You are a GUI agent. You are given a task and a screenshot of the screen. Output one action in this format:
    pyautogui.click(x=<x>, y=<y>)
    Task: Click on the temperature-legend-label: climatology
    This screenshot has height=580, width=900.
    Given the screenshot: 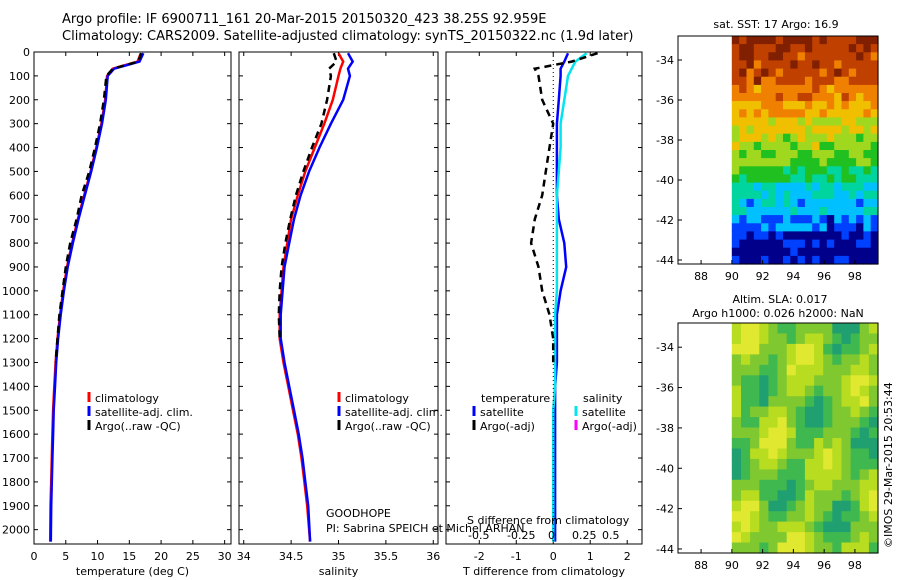 What is the action you would take?
    pyautogui.click(x=127, y=398)
    